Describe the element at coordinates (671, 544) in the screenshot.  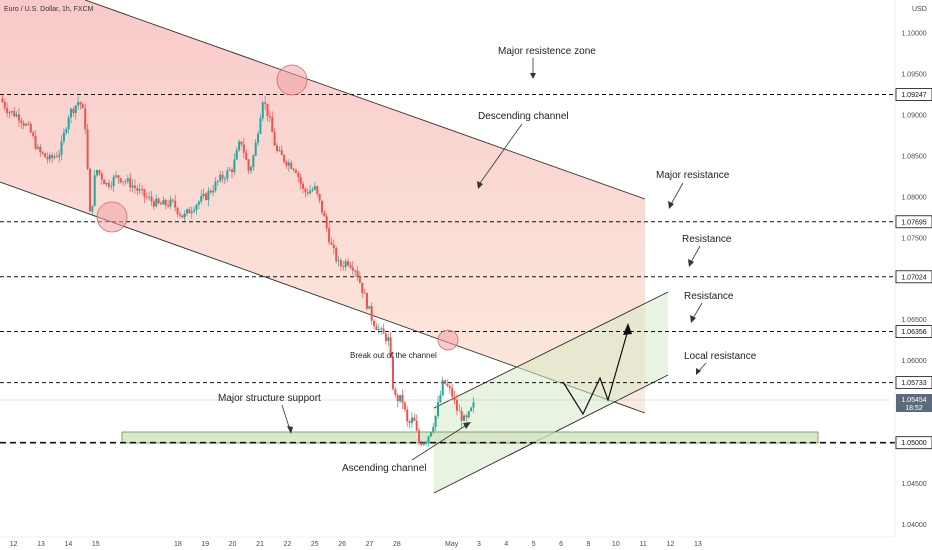
I see `time-tick-21: 12` at that location.